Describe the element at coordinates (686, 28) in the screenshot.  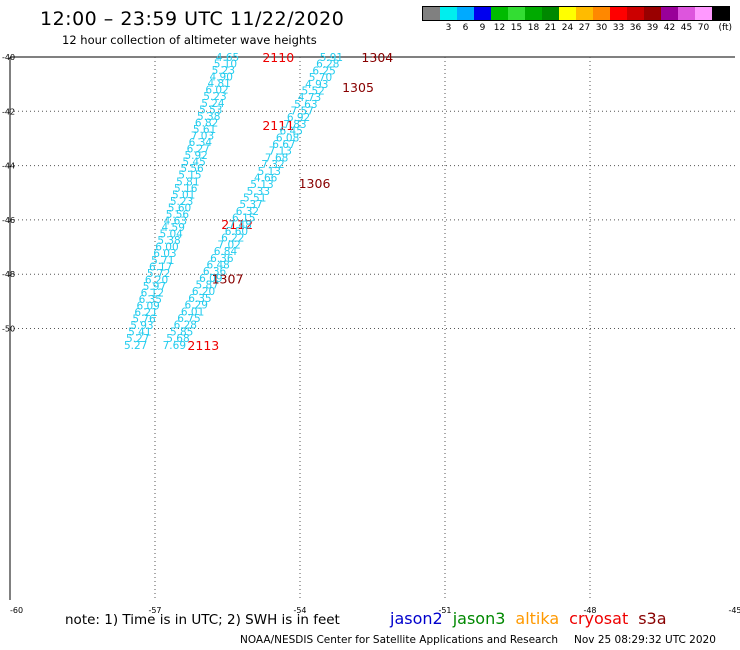
I see `legend-label: 45` at that location.